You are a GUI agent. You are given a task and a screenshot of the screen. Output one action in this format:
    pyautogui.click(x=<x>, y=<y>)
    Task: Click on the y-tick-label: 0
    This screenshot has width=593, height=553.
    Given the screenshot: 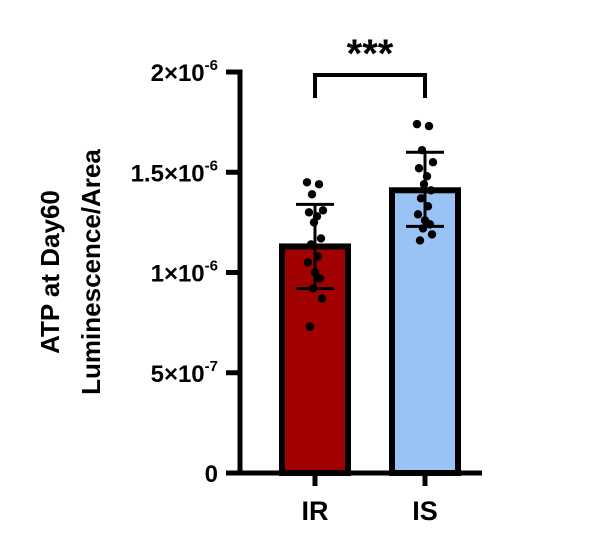 What is the action you would take?
    pyautogui.click(x=211, y=474)
    